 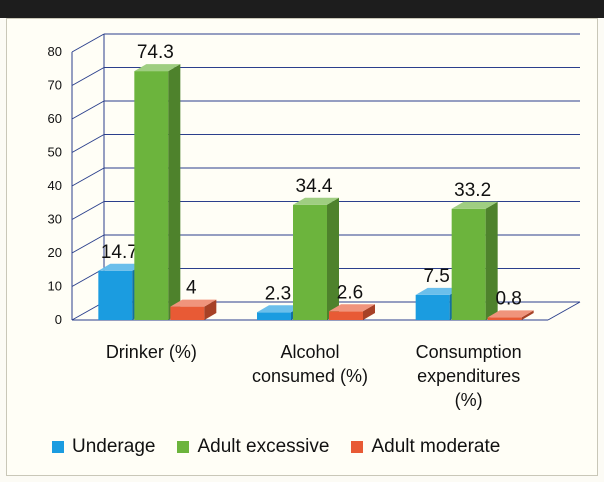 I want to click on y-tick-label-80: 80, so click(x=55, y=51).